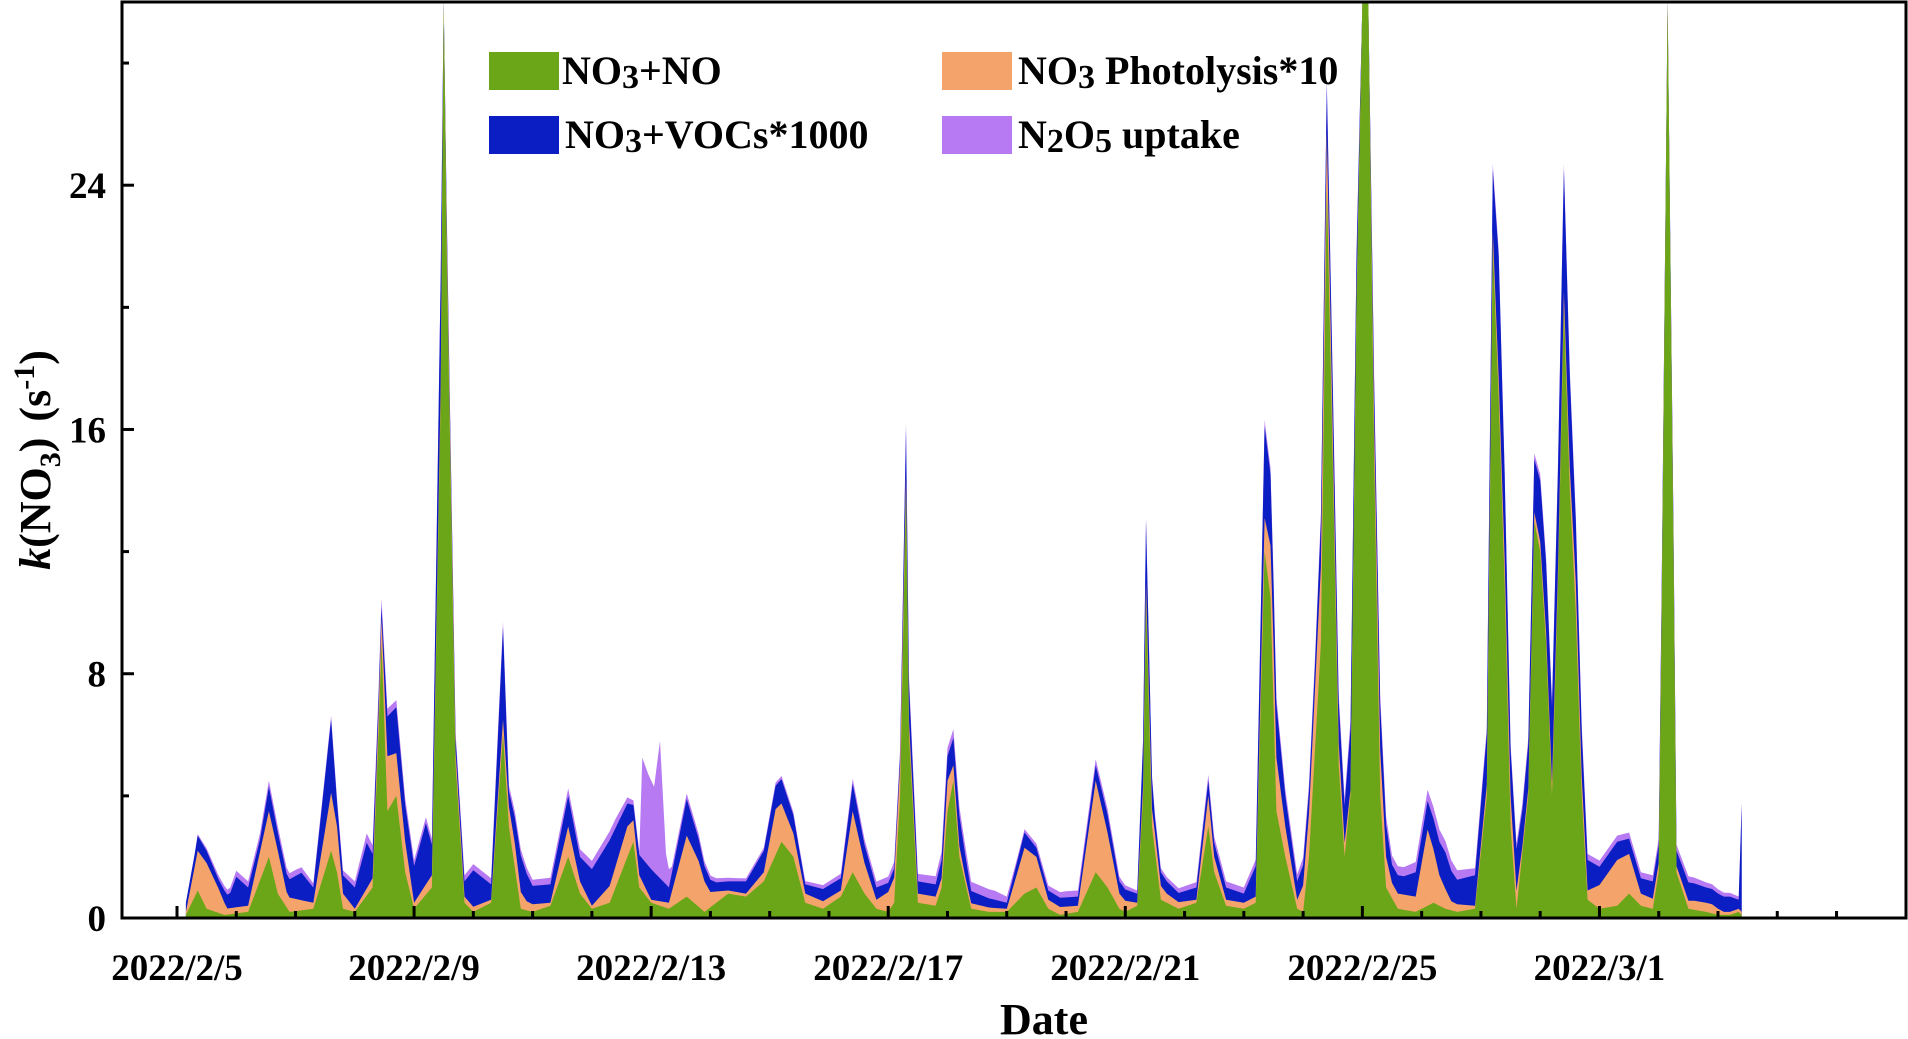  What do you see at coordinates (1362, 968) in the screenshot?
I see `x-tick-label: 2022/2/25` at bounding box center [1362, 968].